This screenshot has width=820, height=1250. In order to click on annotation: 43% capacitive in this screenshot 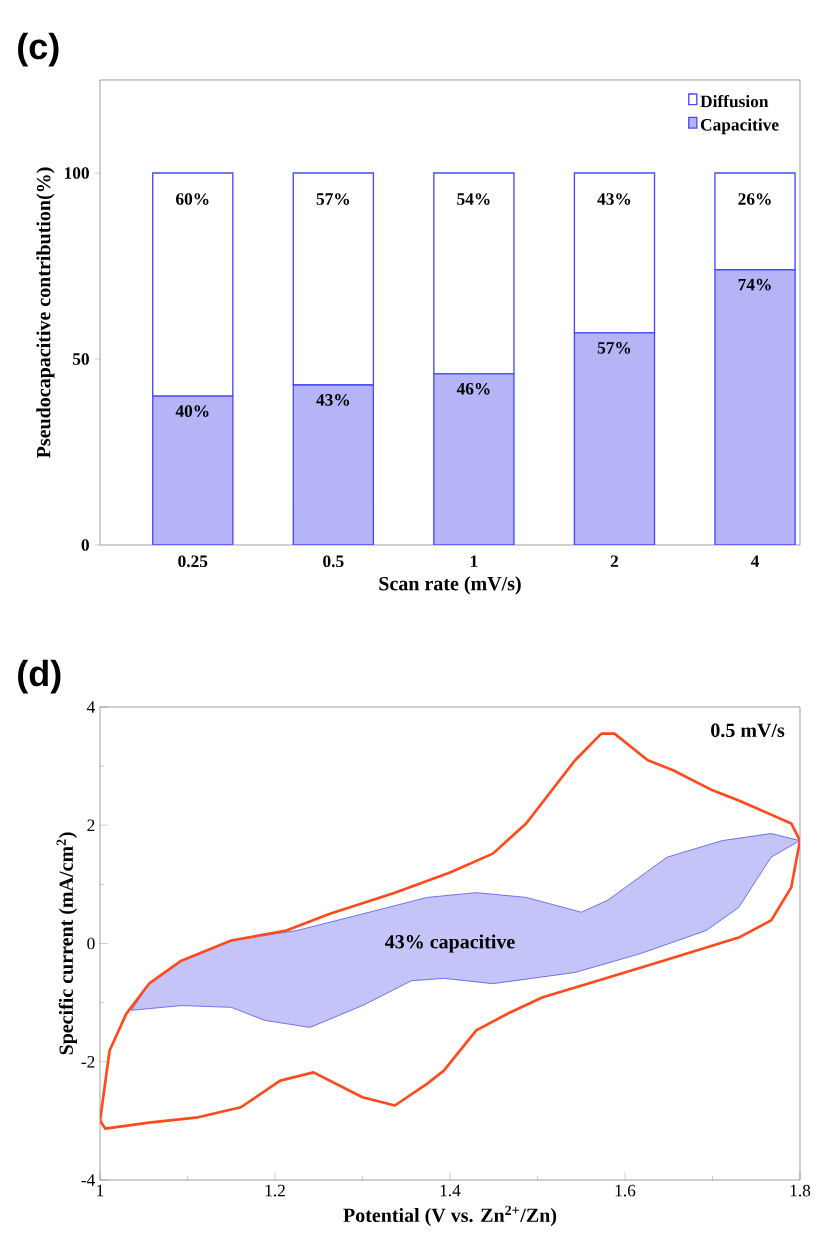, I will do `click(450, 943)`.